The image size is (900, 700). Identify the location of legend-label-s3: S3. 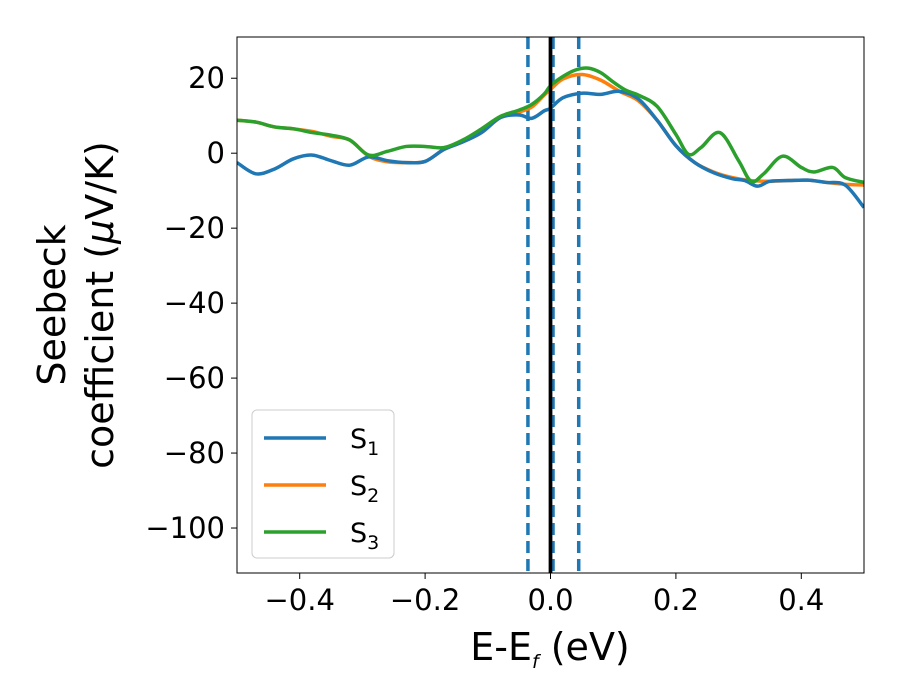
(364, 536).